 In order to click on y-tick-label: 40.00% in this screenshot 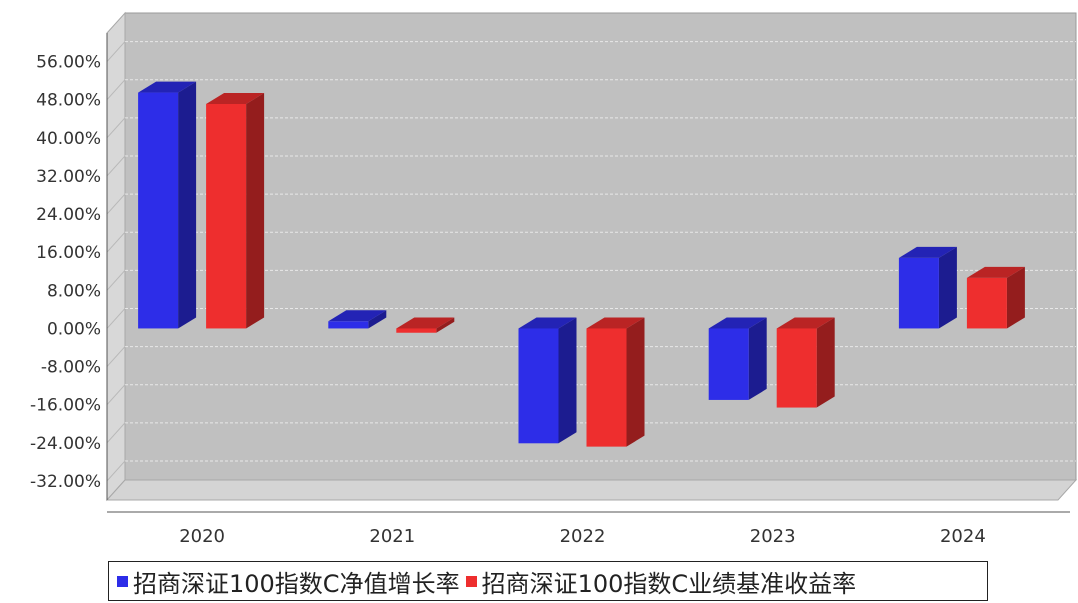, I will do `click(68, 139)`.